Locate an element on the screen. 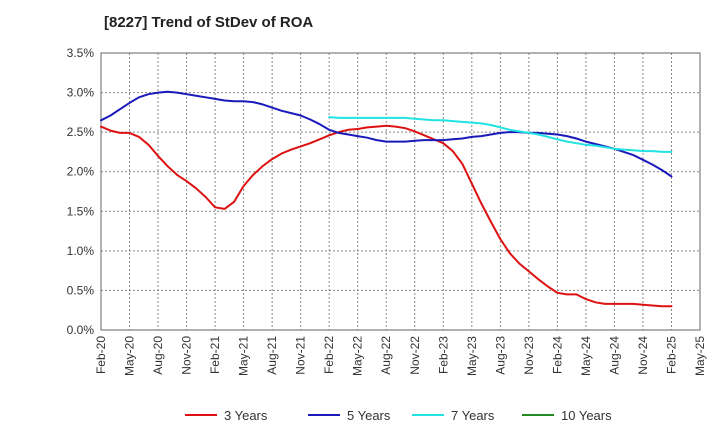  x-tick-label: May-24 is located at coordinates (586, 356).